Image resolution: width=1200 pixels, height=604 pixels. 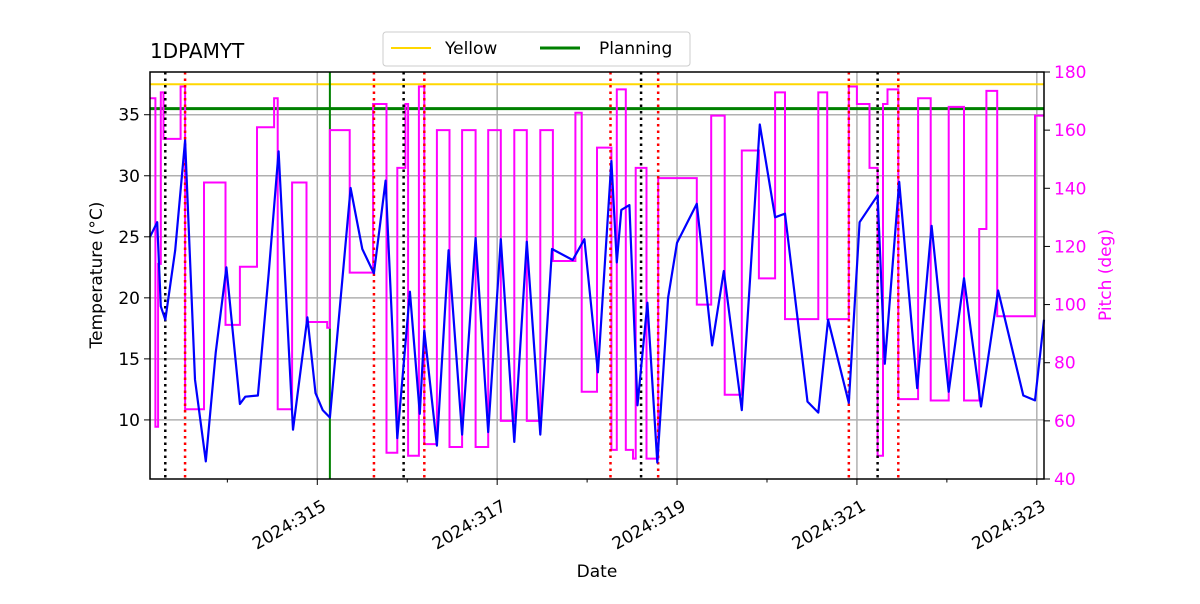 I want to click on y2-tick-label: 120, so click(x=1070, y=247).